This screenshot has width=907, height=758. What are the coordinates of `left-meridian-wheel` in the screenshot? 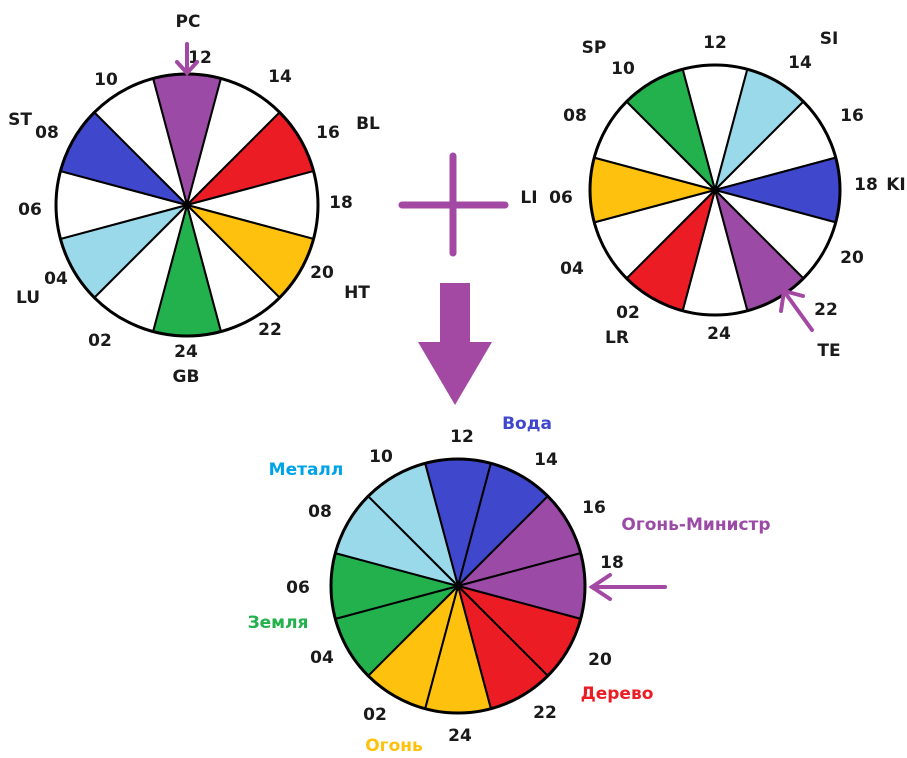 It's located at (187, 205).